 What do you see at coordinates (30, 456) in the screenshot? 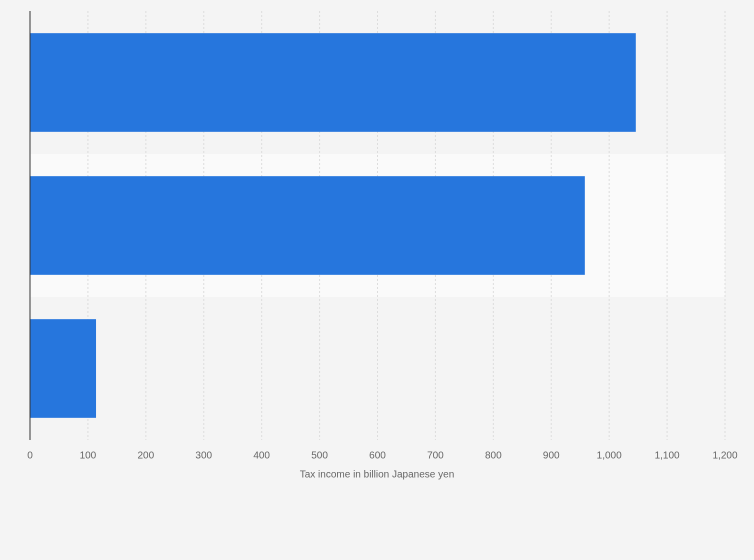
I see `x-tick-label: 0` at bounding box center [30, 456].